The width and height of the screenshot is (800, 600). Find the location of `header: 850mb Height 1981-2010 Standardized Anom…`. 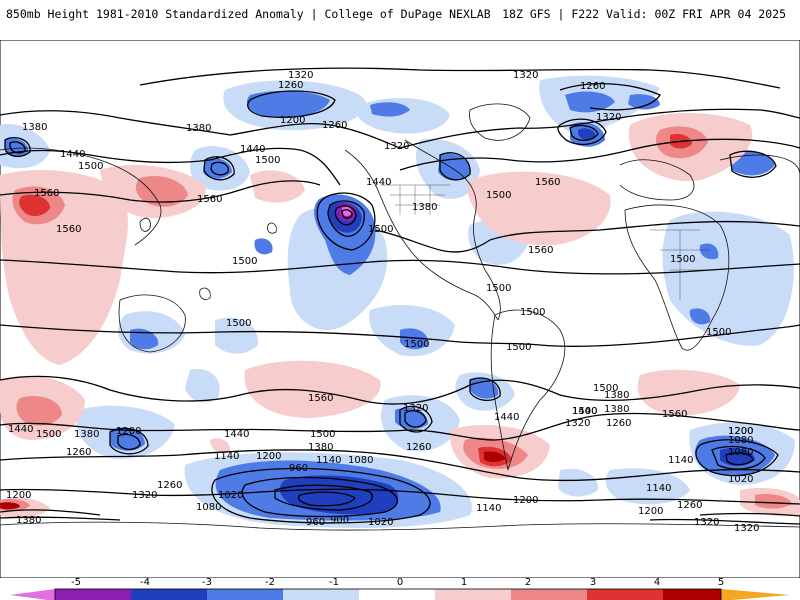

header: 850mb Height 1981-2010 Standardized Anom… is located at coordinates (400, 15).